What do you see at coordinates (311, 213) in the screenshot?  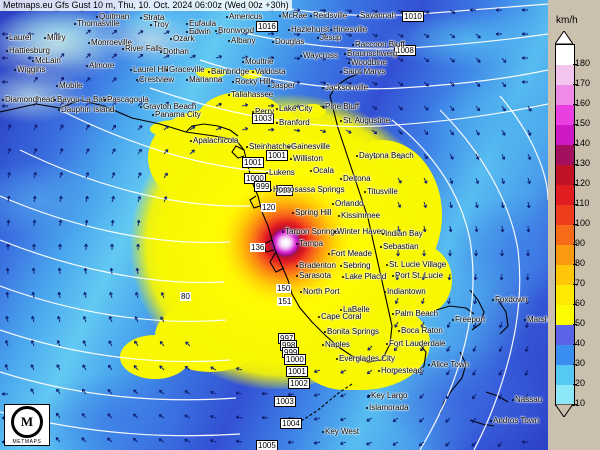 I see `city-label: Spring Hill` at bounding box center [311, 213].